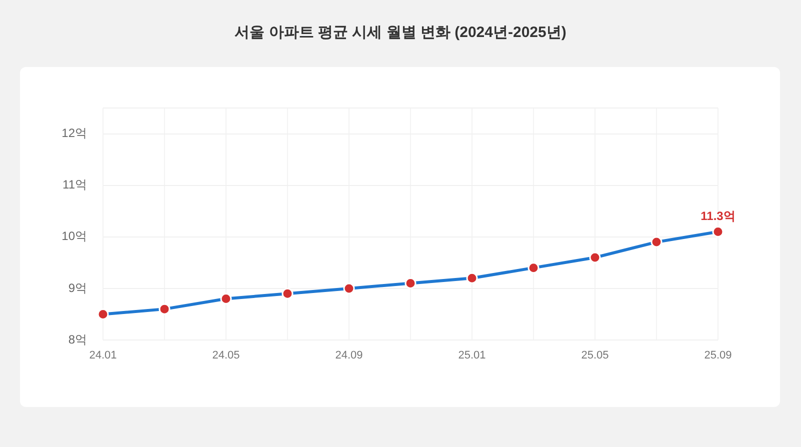 The height and width of the screenshot is (447, 801). What do you see at coordinates (103, 356) in the screenshot?
I see `x-tick-label: 24.01` at bounding box center [103, 356].